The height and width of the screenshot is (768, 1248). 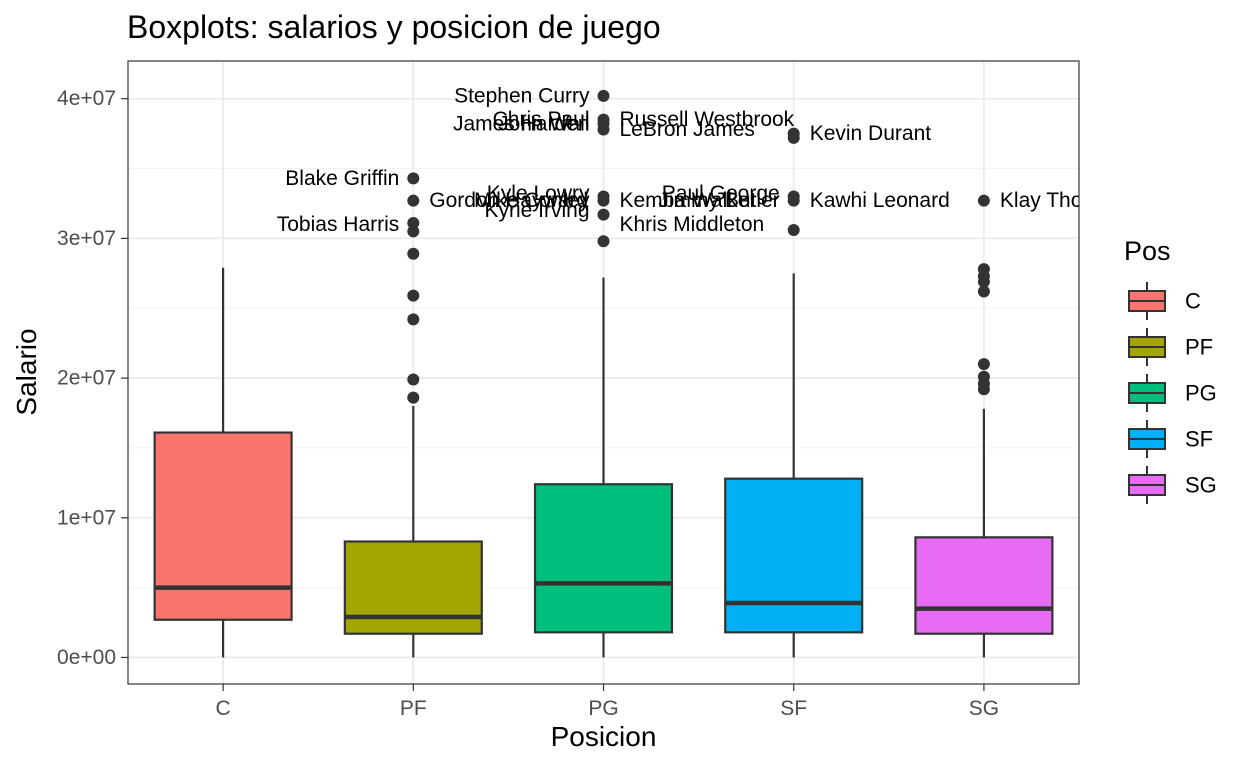 I want to click on outlier-label: Chris Paul, so click(x=541, y=119).